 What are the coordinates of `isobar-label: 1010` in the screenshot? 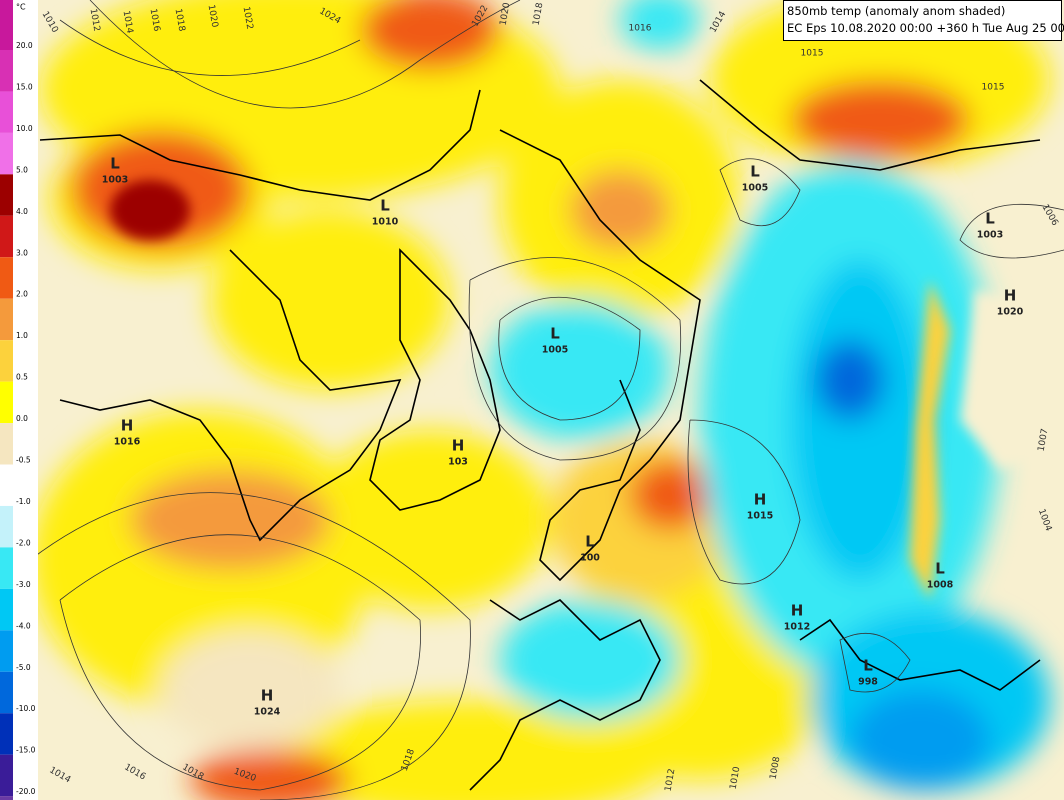 It's located at (736, 778).